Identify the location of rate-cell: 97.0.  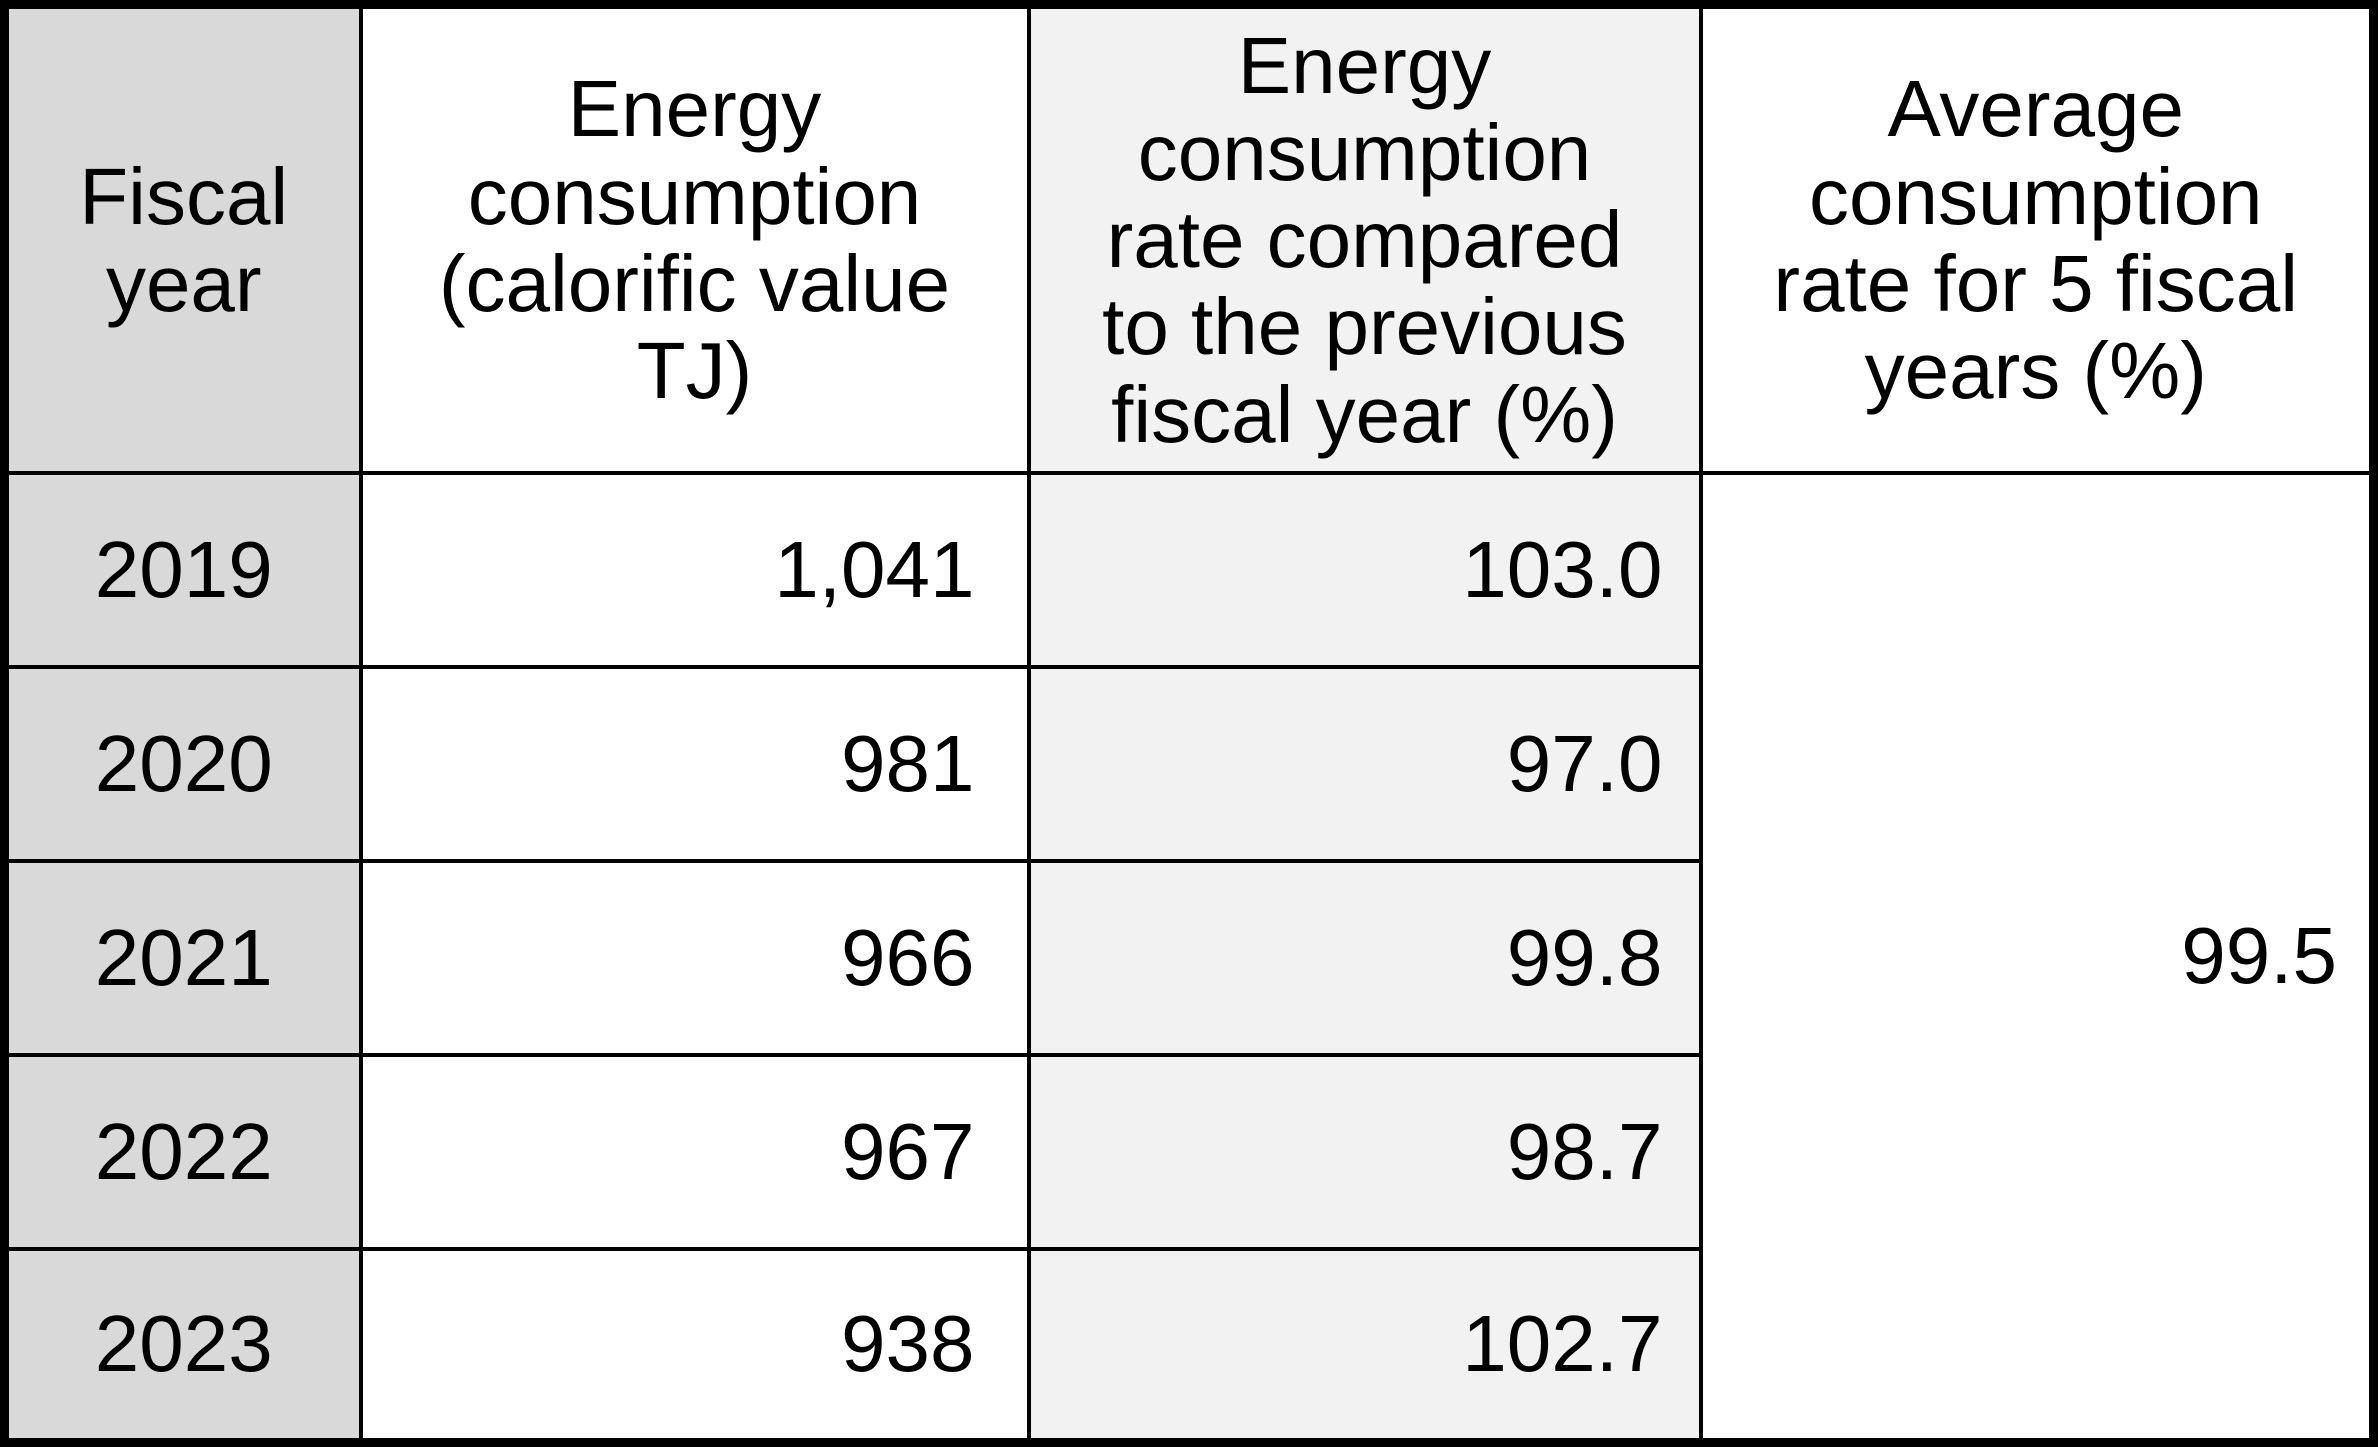
(1364, 763).